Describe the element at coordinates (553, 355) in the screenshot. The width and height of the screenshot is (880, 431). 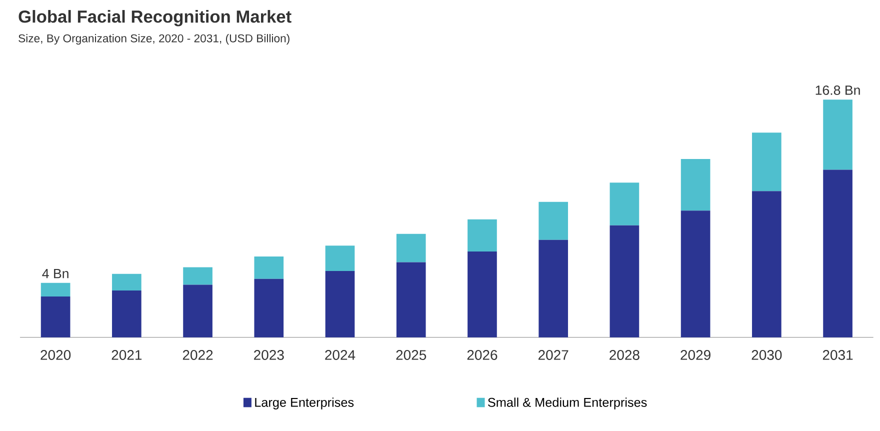
I see `x-tick-label: 2027` at that location.